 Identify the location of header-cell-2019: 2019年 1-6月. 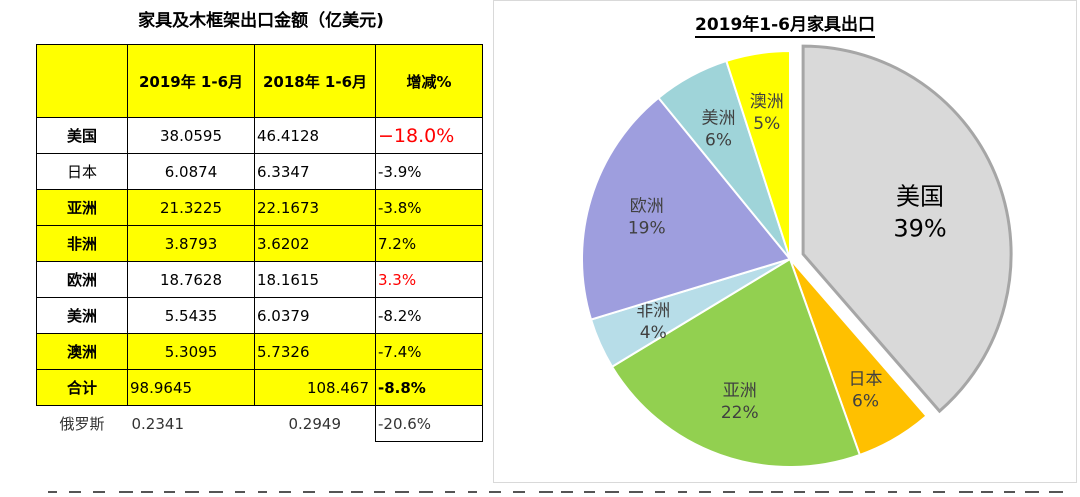
(191, 81).